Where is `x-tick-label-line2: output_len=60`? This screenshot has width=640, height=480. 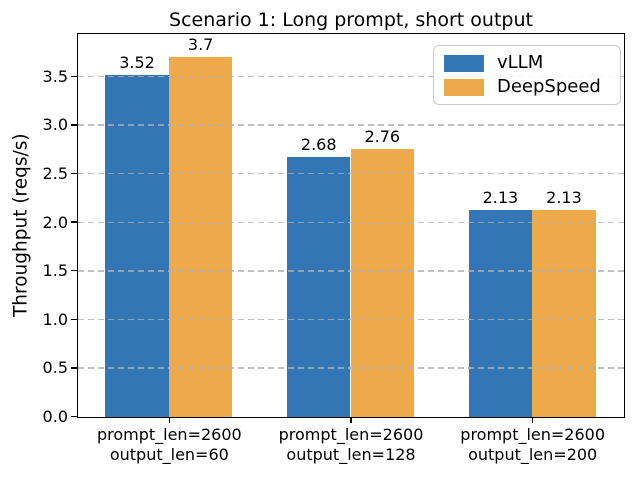 x-tick-label-line2: output_len=60 is located at coordinates (169, 454).